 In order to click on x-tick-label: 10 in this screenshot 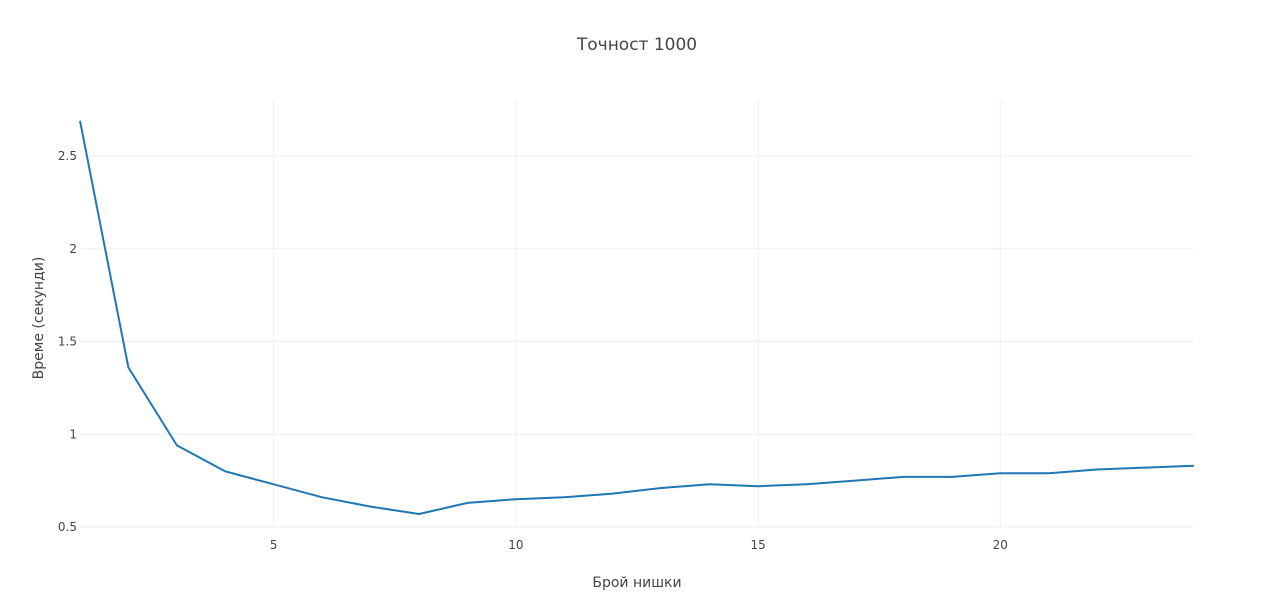, I will do `click(515, 545)`.